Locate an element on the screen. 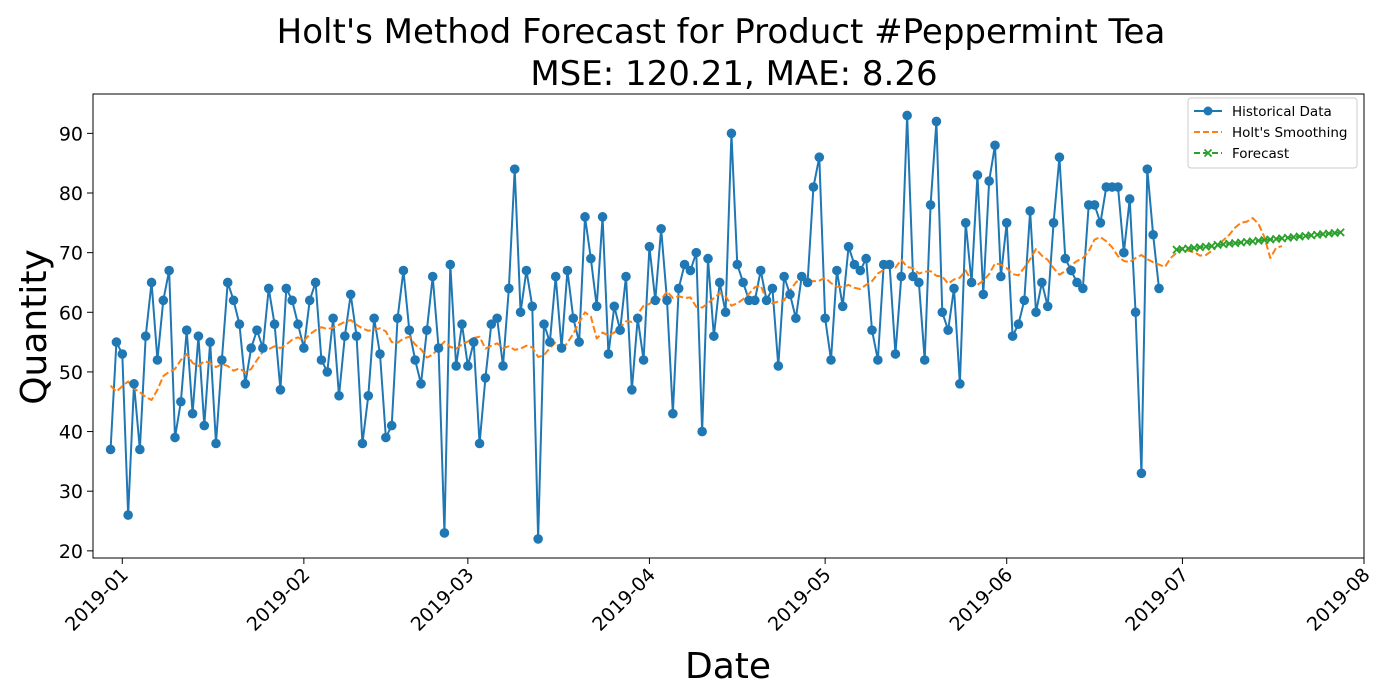  legend-label: Holt's Smoothing is located at coordinates (1289, 133).